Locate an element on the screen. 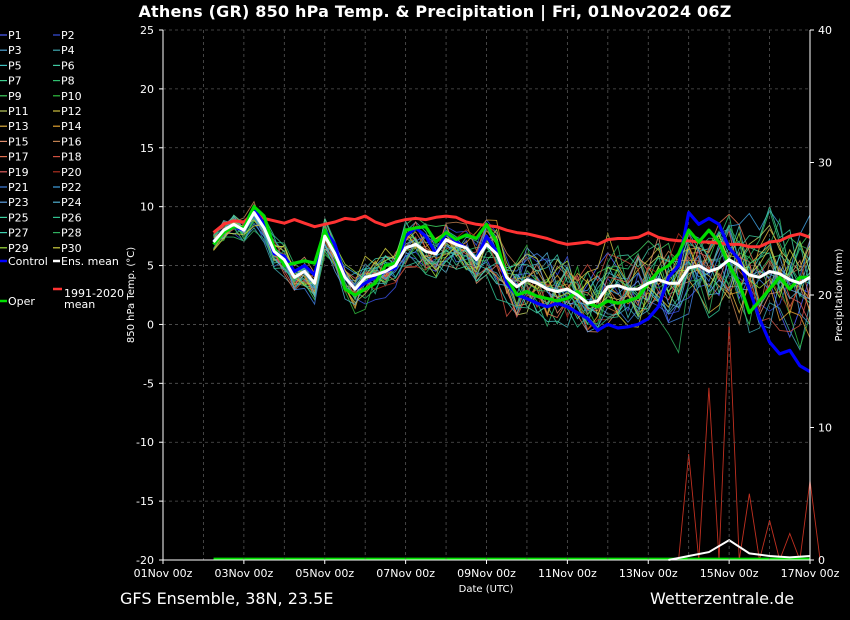  legend-label: P20 is located at coordinates (71, 172).